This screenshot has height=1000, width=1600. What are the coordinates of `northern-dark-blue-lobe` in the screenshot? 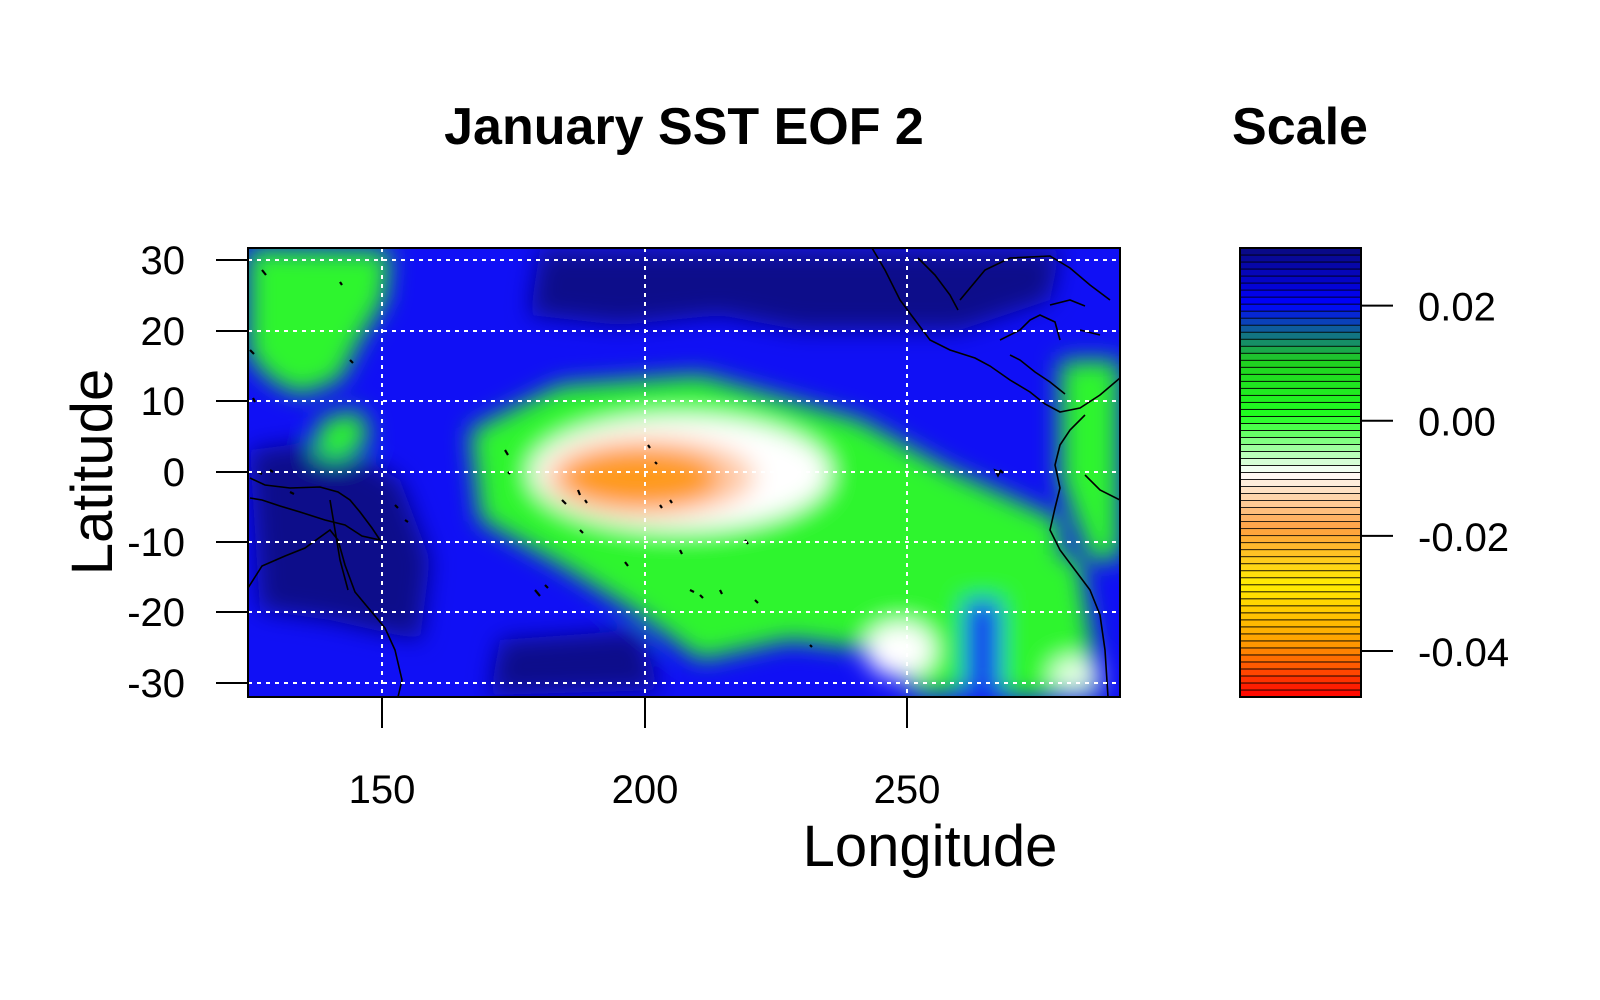 It's located at (795, 290).